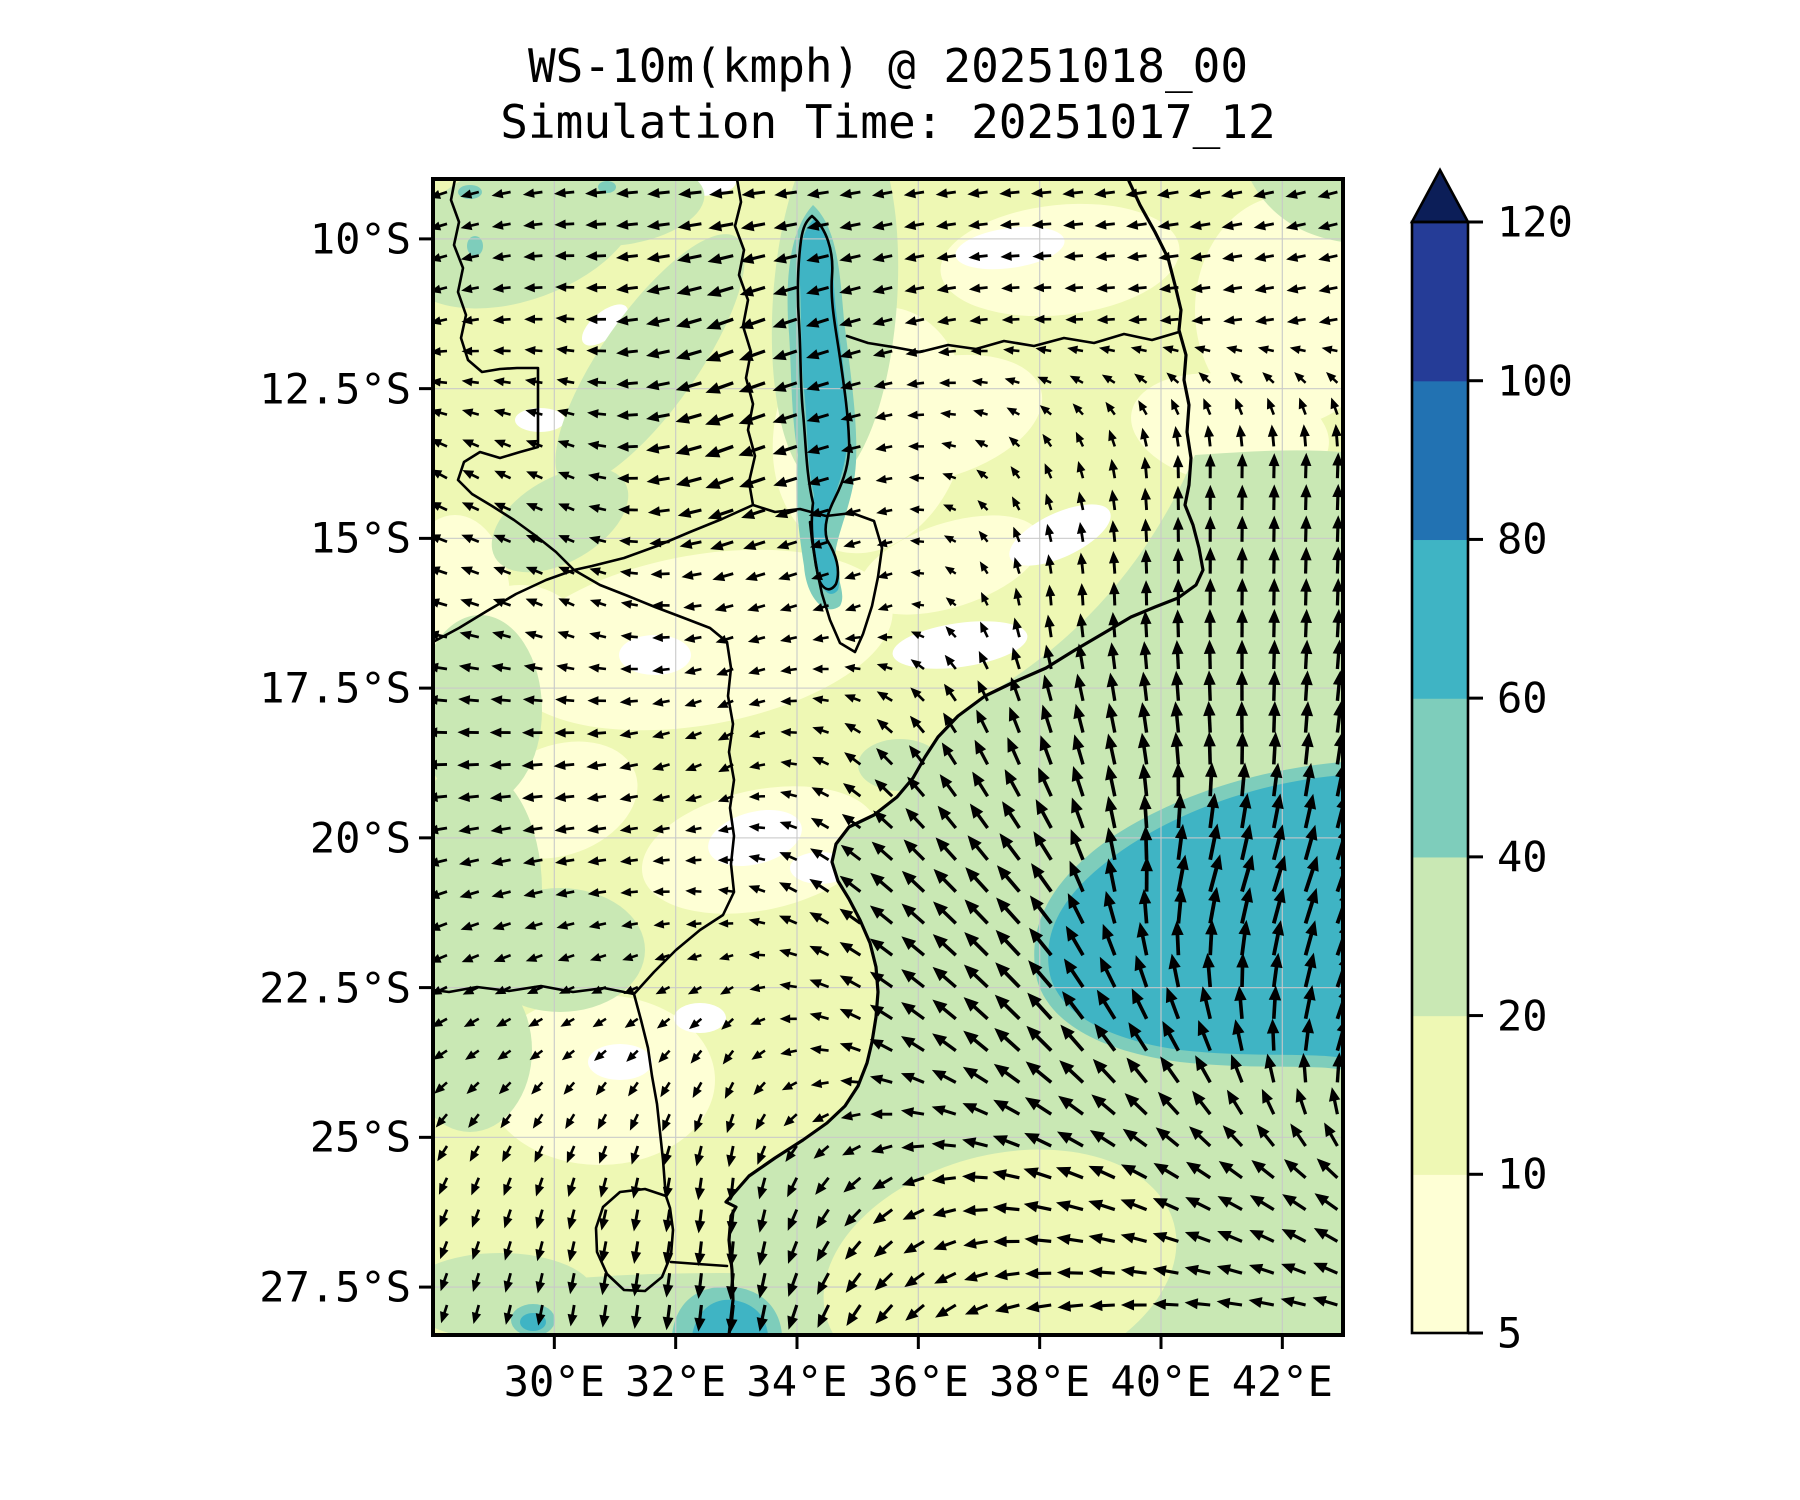  I want to click on colorbar-tick-label: 20, so click(1522, 1016).